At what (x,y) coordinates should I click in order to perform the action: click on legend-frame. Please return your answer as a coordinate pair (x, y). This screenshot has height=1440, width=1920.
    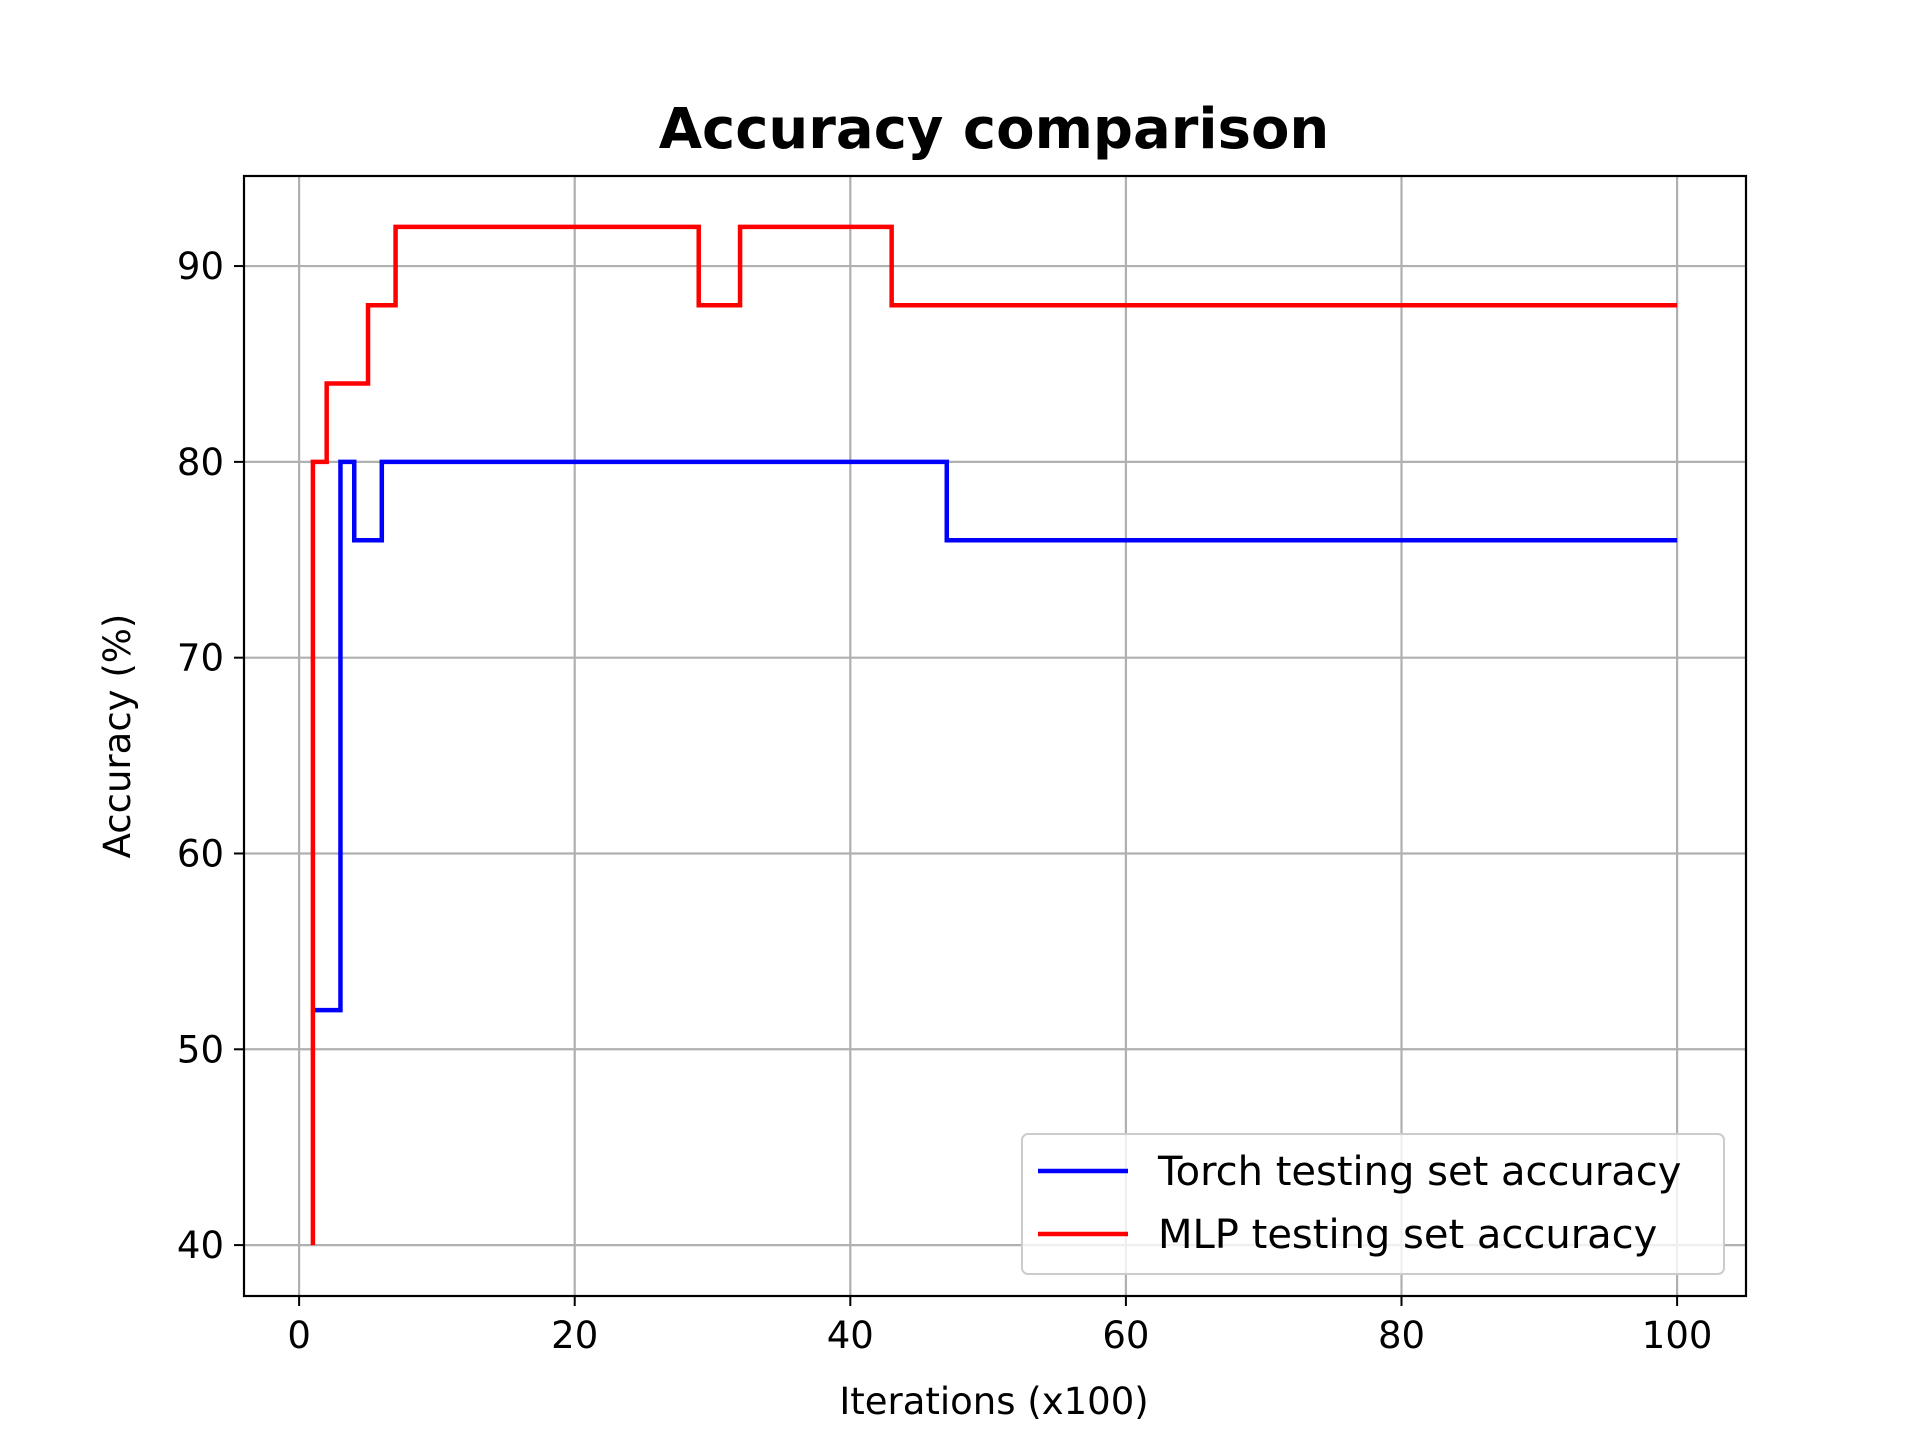
    Looking at the image, I should click on (1373, 1204).